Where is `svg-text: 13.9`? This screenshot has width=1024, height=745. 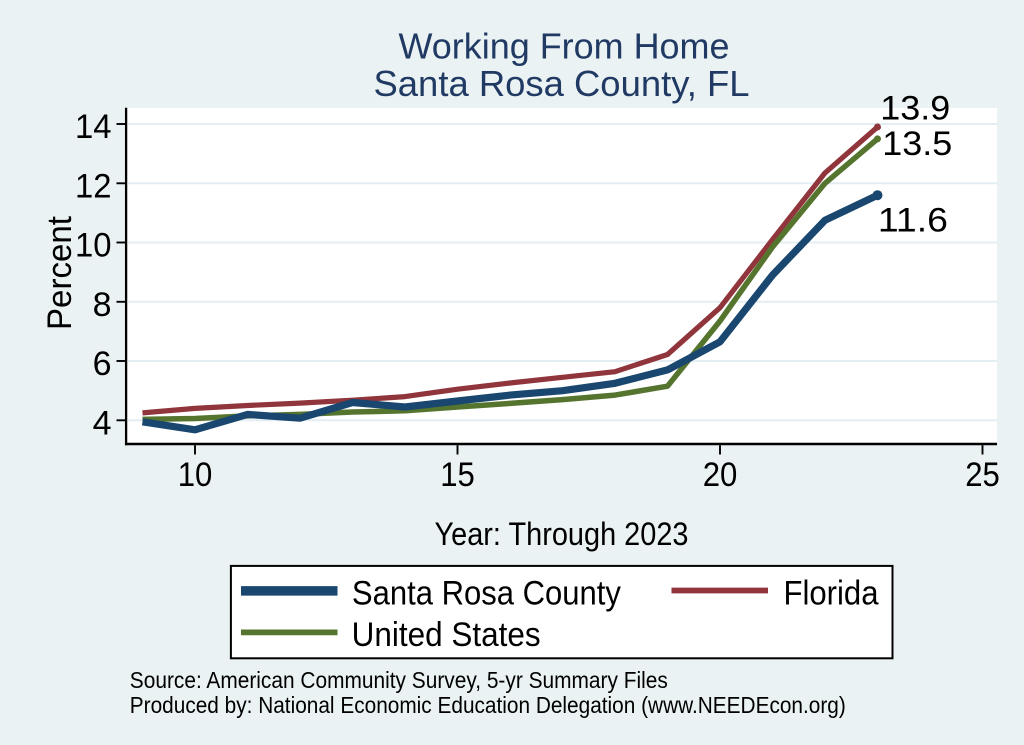
svg-text: 13.9 is located at coordinates (915, 109).